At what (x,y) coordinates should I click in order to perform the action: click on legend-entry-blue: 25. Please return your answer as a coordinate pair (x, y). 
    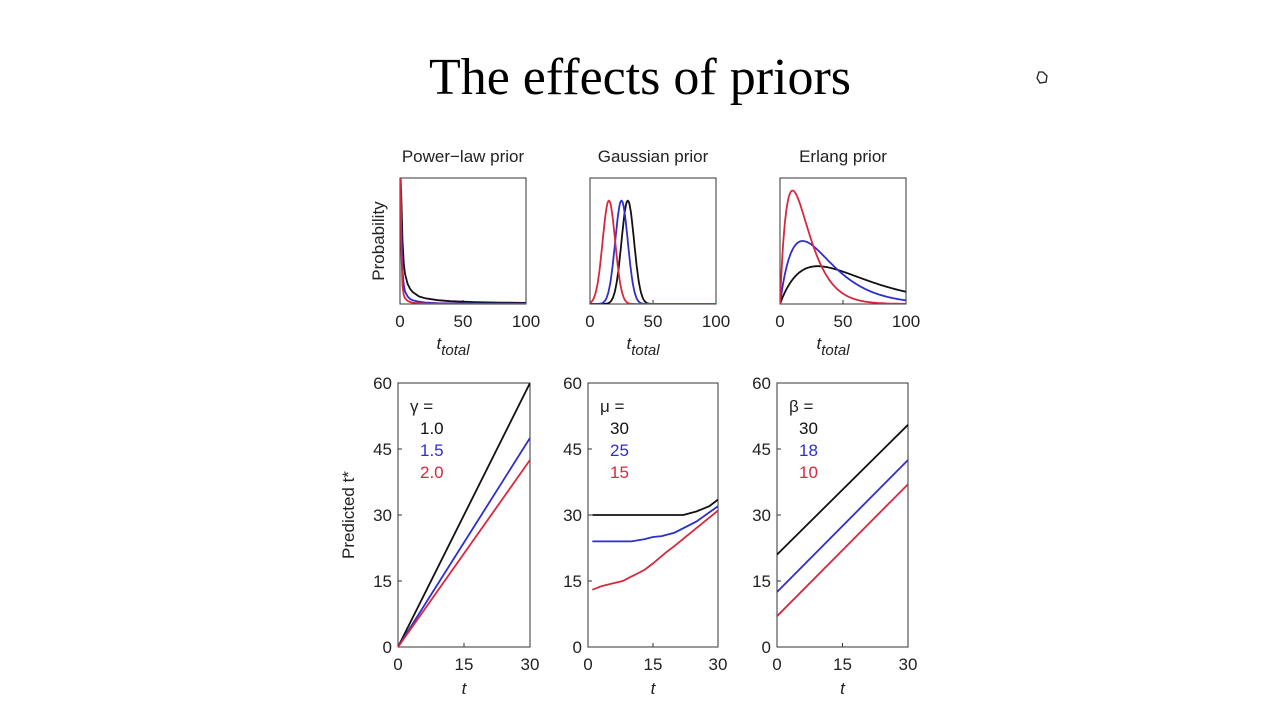
    Looking at the image, I should click on (619, 450).